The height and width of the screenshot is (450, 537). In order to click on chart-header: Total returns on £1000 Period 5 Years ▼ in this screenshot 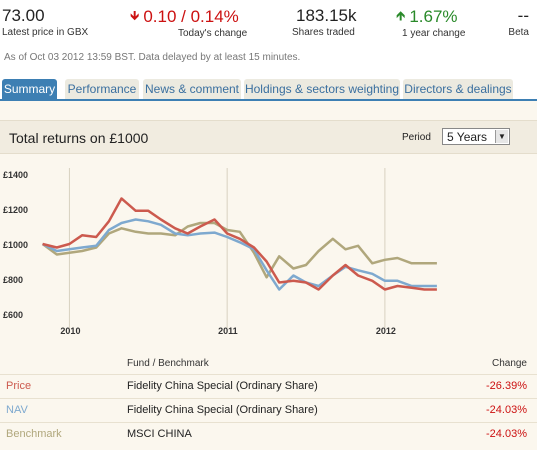, I will do `click(268, 137)`.